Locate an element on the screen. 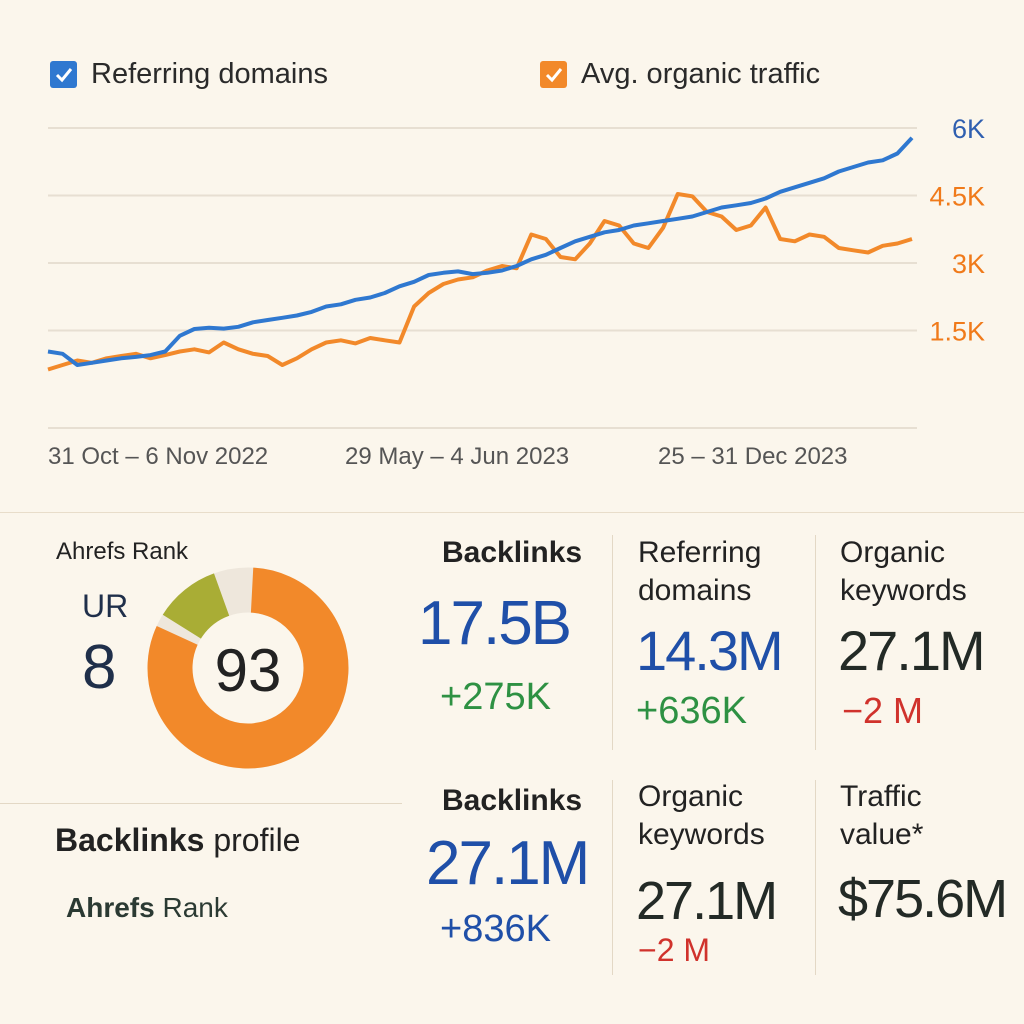  ur-value: 8 is located at coordinates (99, 667).